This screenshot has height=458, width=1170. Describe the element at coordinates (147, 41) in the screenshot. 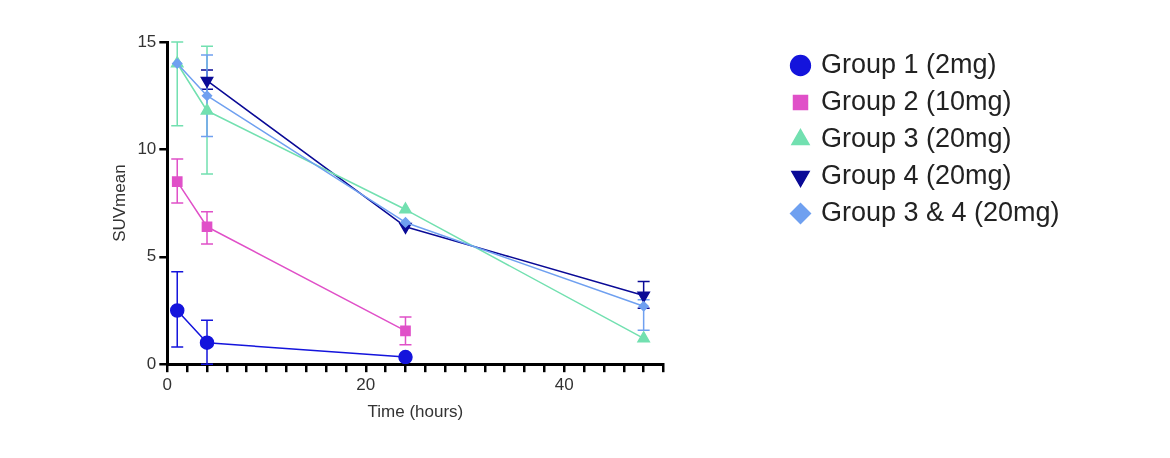

I see `y-tick-label: 15` at that location.